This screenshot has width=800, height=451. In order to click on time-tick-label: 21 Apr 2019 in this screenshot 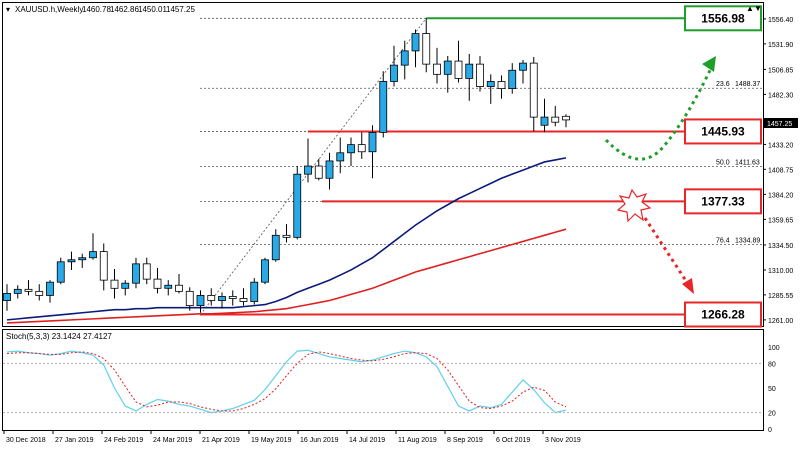, I will do `click(221, 440)`.